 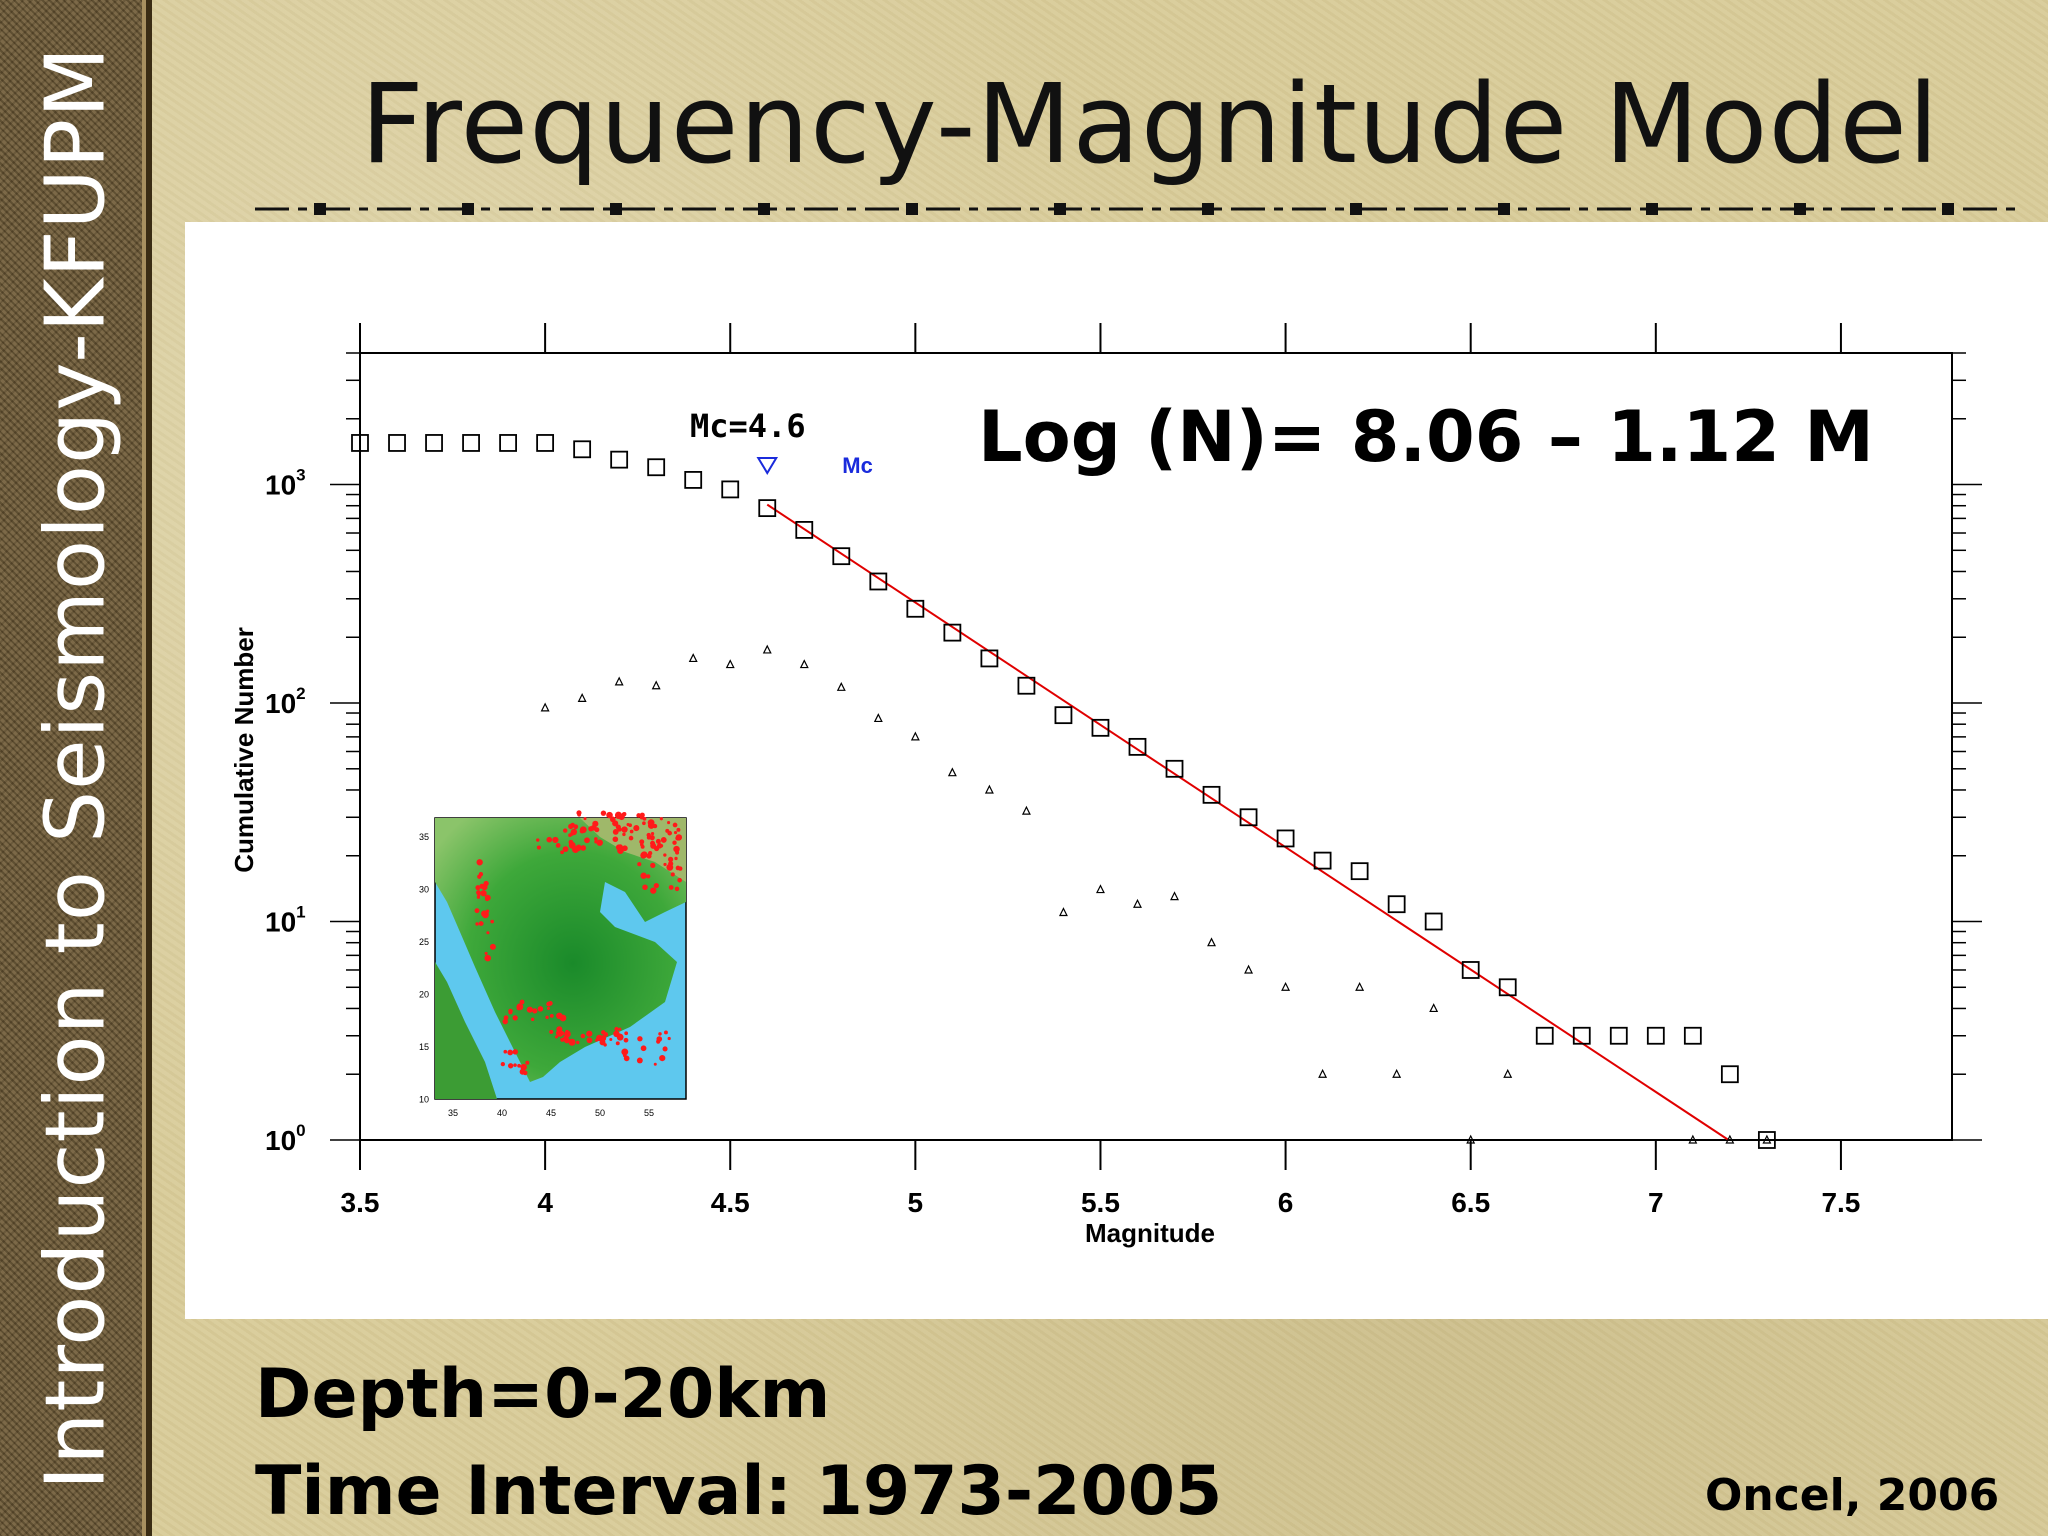 What do you see at coordinates (285, 1138) in the screenshot?
I see `y-tick-label: 10⁰` at bounding box center [285, 1138].